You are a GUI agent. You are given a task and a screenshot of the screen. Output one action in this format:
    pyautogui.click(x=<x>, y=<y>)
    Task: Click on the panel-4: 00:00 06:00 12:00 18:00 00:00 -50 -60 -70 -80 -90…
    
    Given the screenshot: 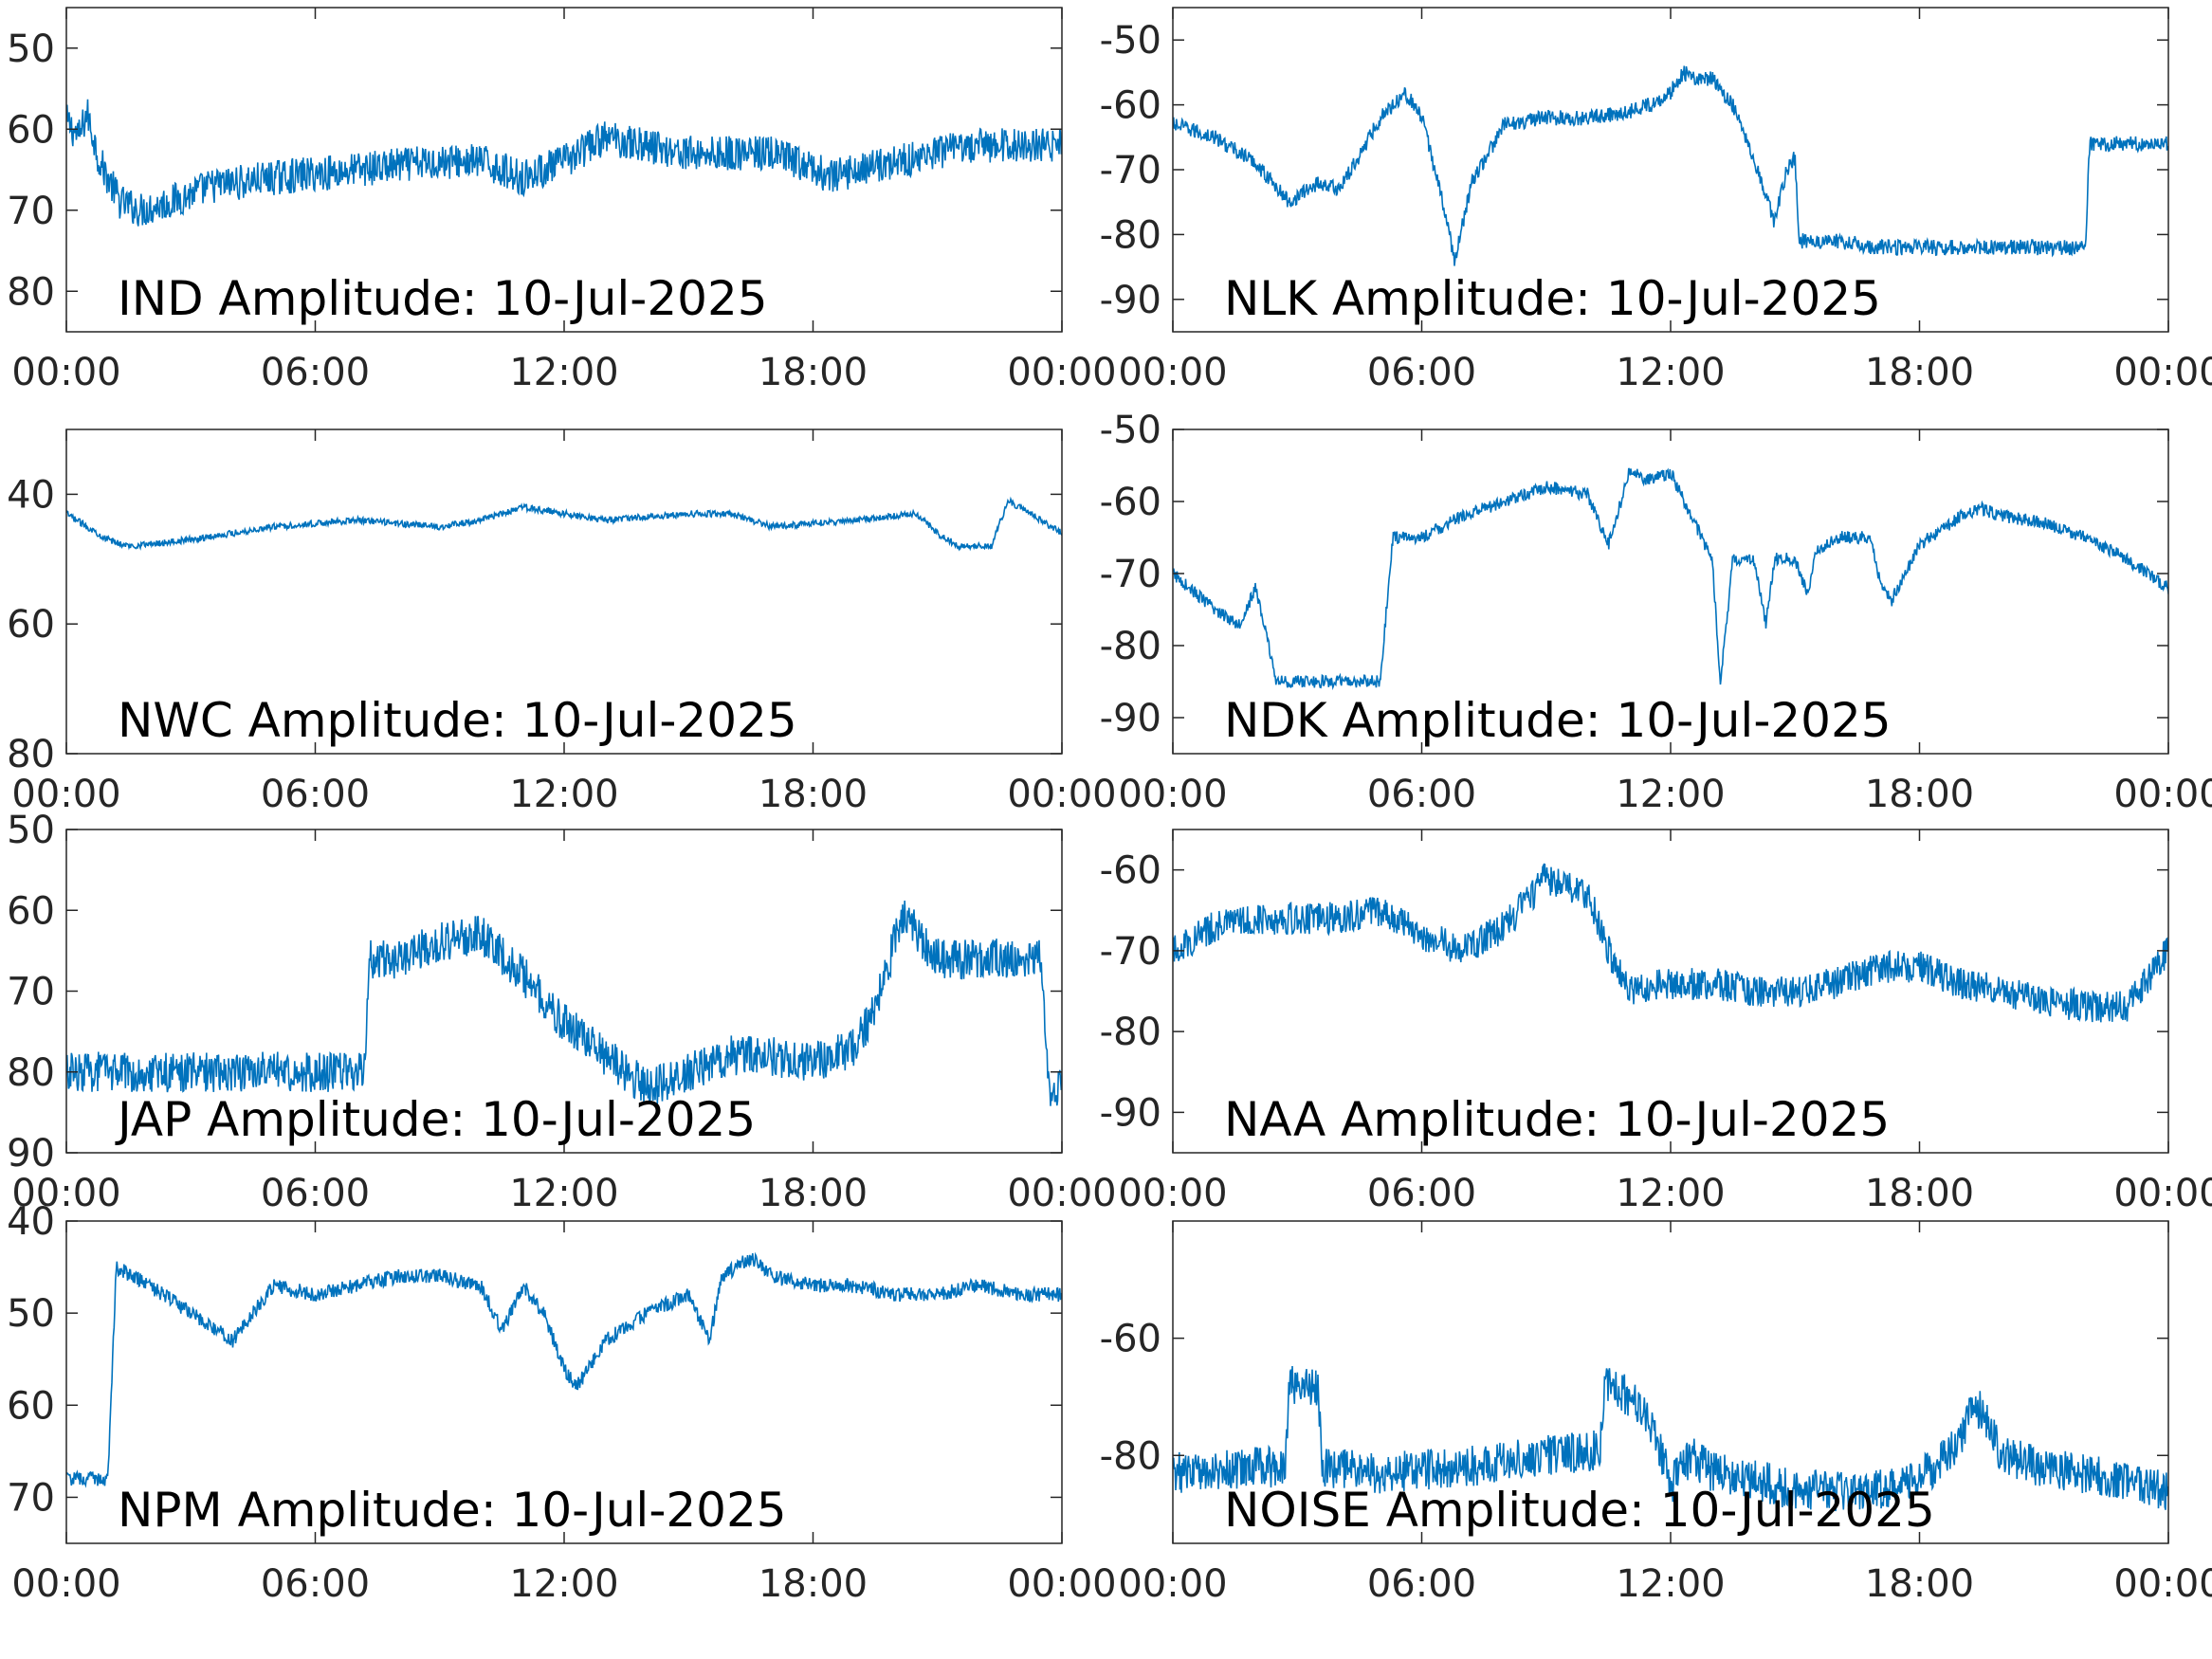 What is the action you would take?
    pyautogui.click(x=1656, y=612)
    